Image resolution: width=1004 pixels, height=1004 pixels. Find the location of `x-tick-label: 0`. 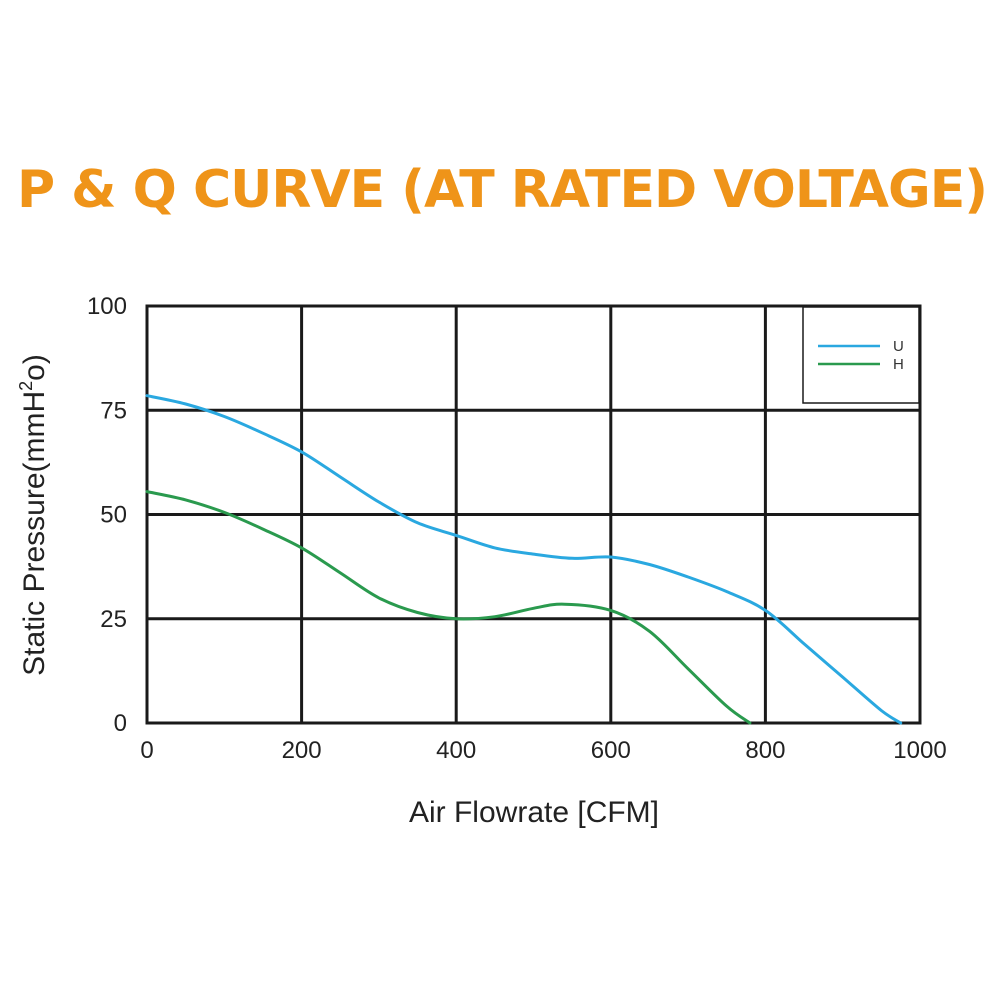

x-tick-label: 0 is located at coordinates (146, 750).